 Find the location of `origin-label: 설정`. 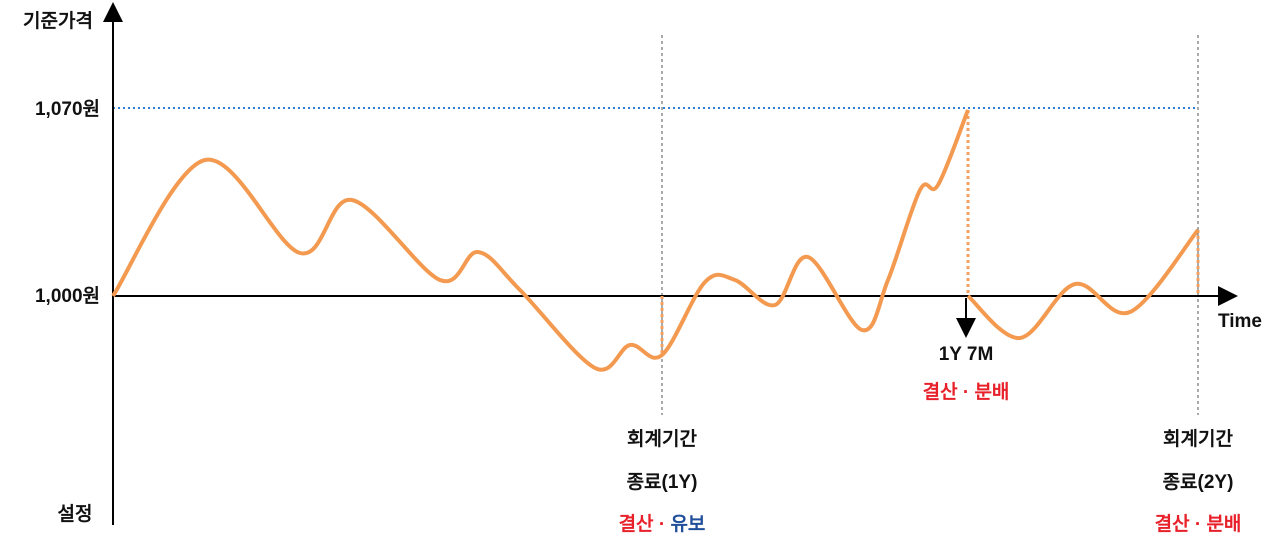

origin-label: 설정 is located at coordinates (75, 514).